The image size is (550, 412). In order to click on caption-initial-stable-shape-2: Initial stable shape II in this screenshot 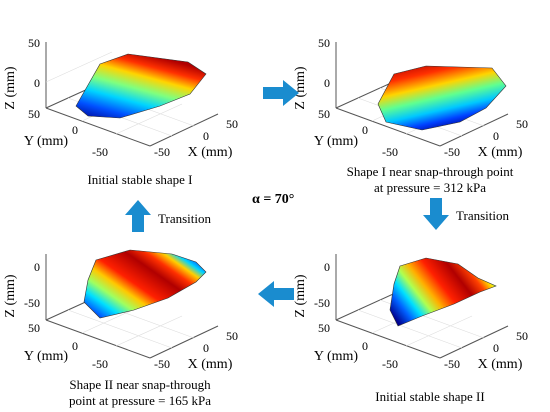, I will do `click(430, 396)`.